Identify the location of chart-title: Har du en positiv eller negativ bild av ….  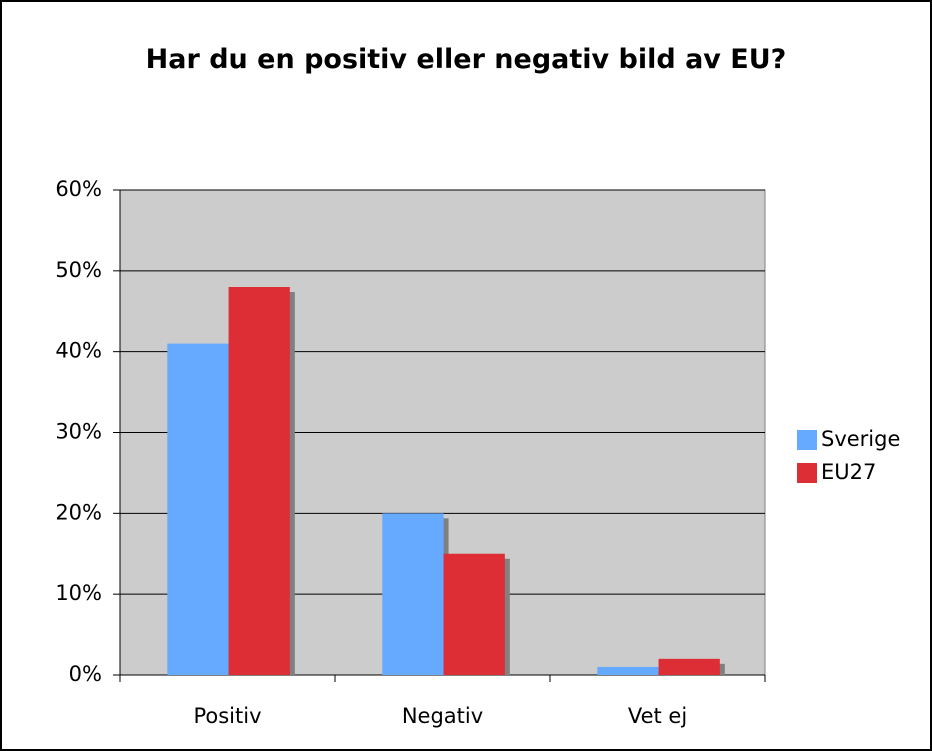
(466, 59).